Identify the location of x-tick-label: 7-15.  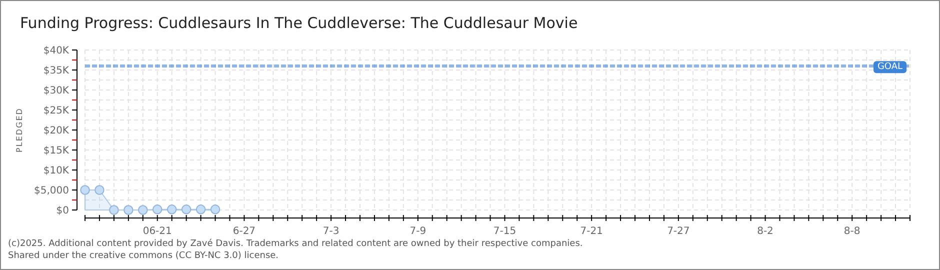
(504, 231).